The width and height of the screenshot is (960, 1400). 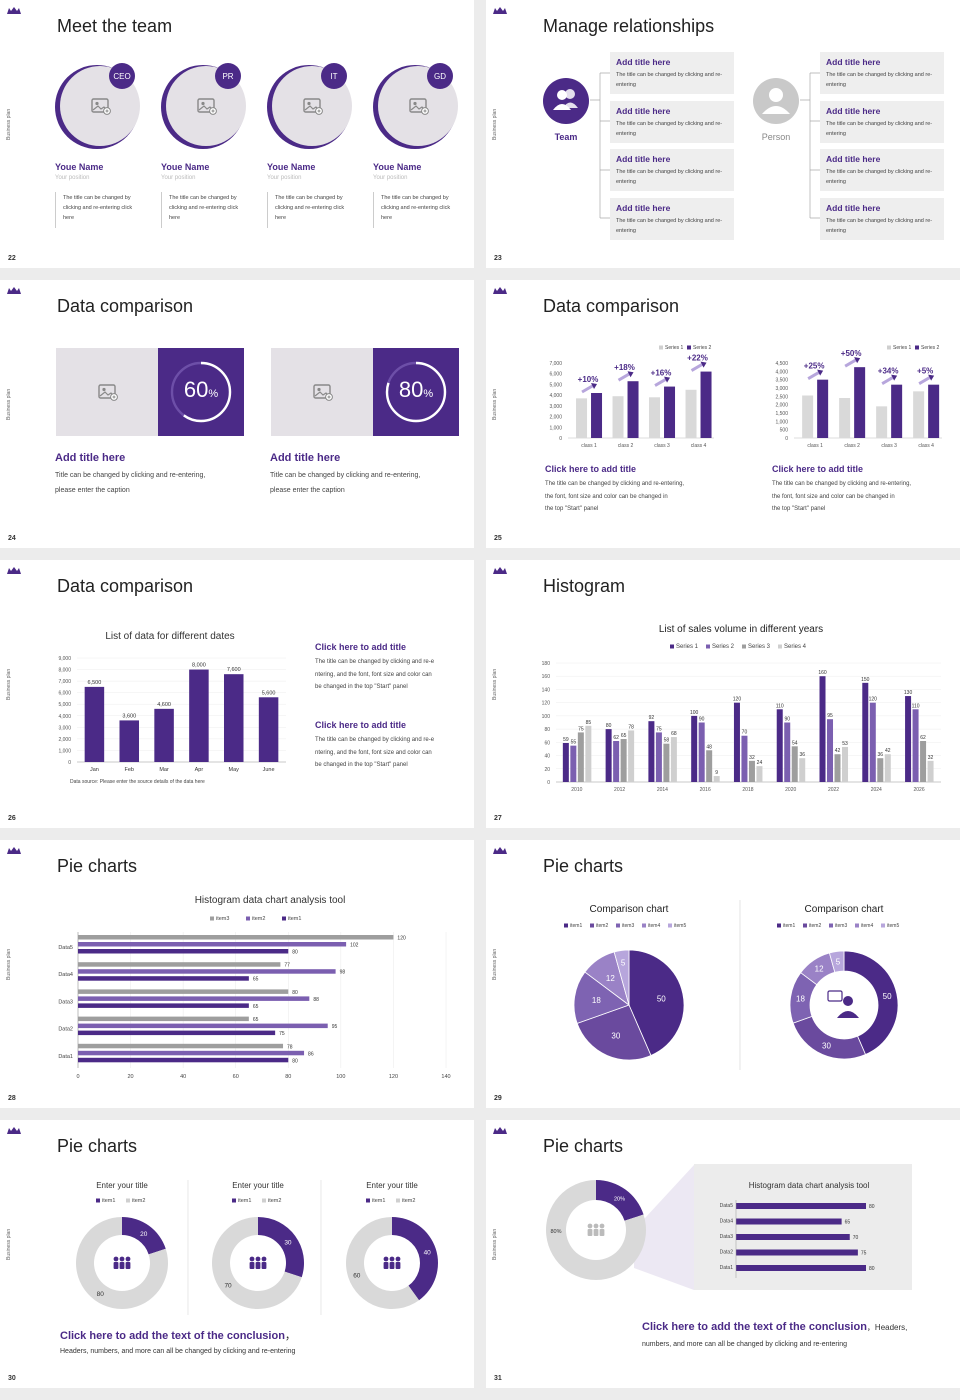 What do you see at coordinates (737, 700) in the screenshot?
I see `value-label: 120` at bounding box center [737, 700].